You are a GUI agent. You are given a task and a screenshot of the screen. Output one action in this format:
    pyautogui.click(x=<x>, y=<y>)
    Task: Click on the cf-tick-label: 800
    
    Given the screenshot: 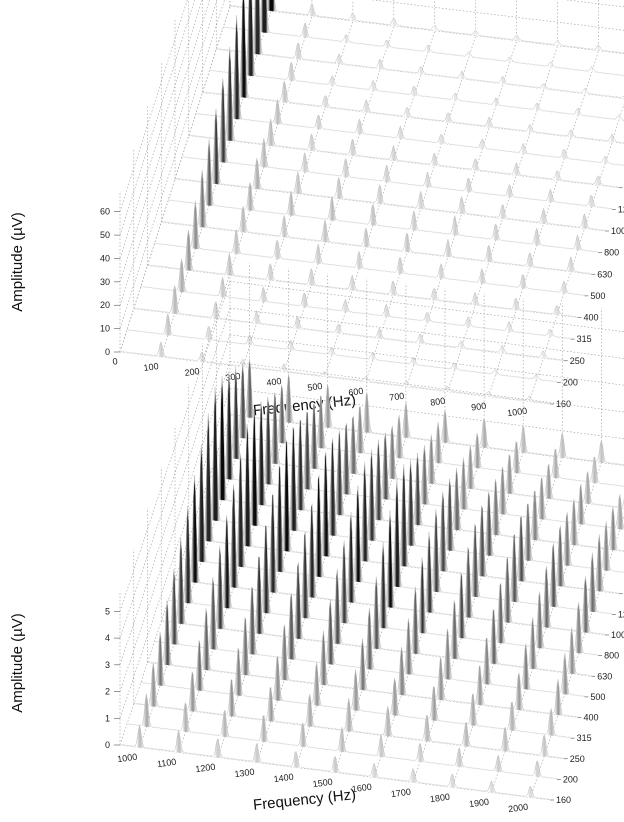 What is the action you would take?
    pyautogui.click(x=611, y=656)
    